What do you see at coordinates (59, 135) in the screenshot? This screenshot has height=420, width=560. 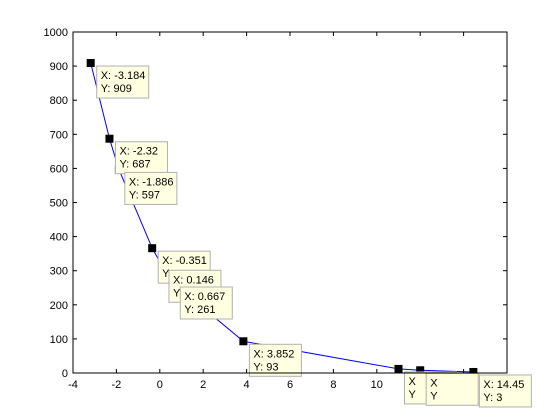 I see `y-tick-label: 700` at bounding box center [59, 135].